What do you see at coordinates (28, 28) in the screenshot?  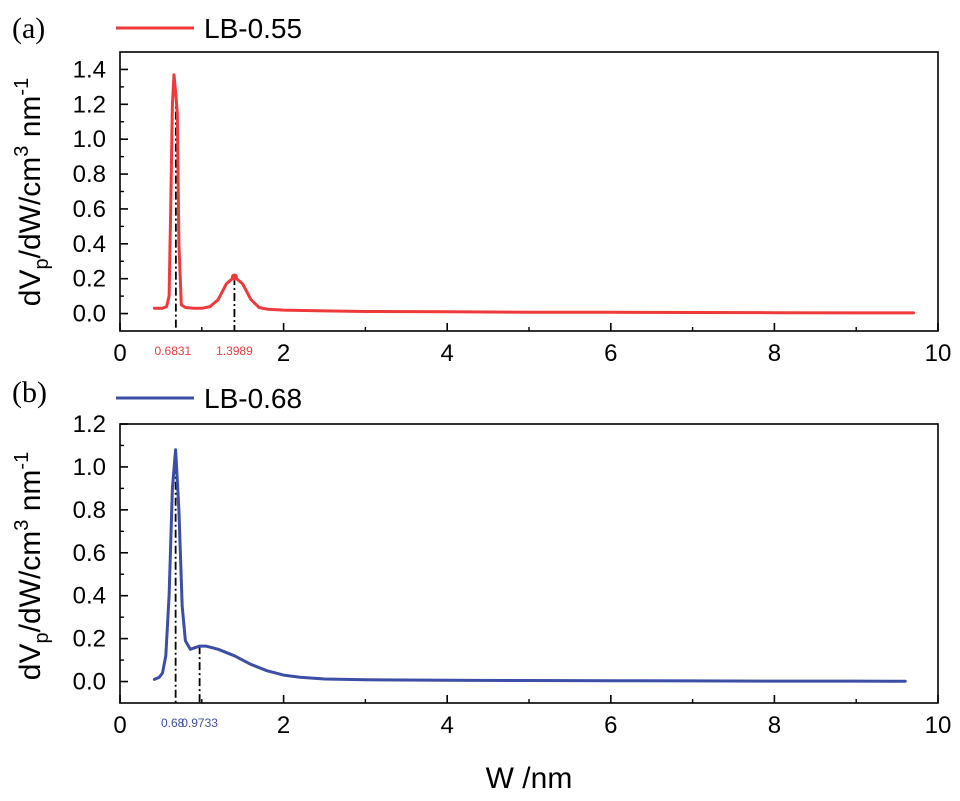 I see `panel-a-label: (a)` at bounding box center [28, 28].